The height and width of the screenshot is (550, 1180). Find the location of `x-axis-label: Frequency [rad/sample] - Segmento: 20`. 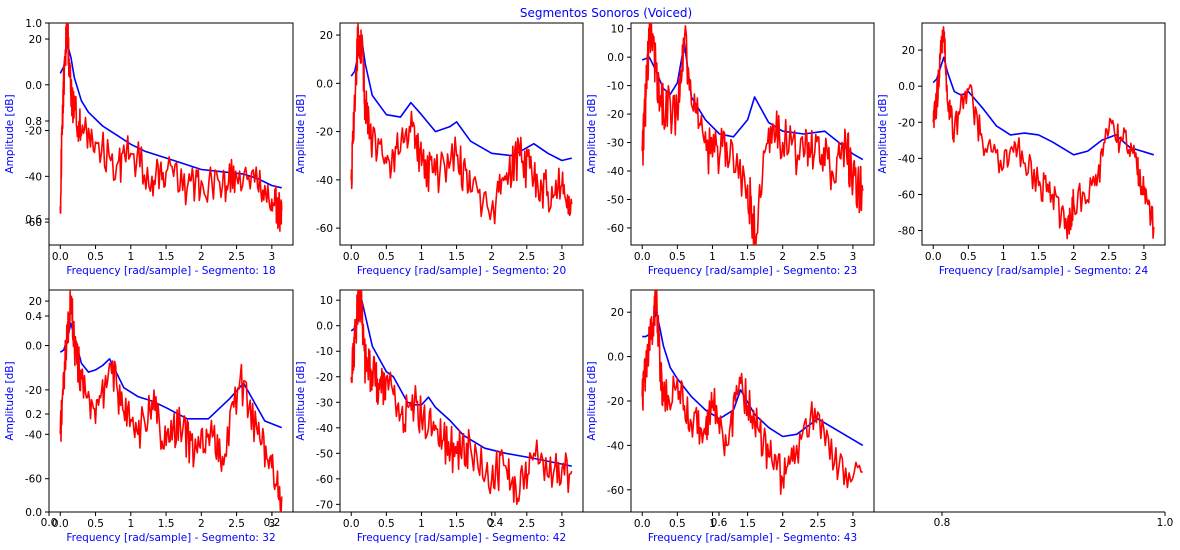

x-axis-label: Frequency [rad/sample] - Segmento: 20 is located at coordinates (461, 271).